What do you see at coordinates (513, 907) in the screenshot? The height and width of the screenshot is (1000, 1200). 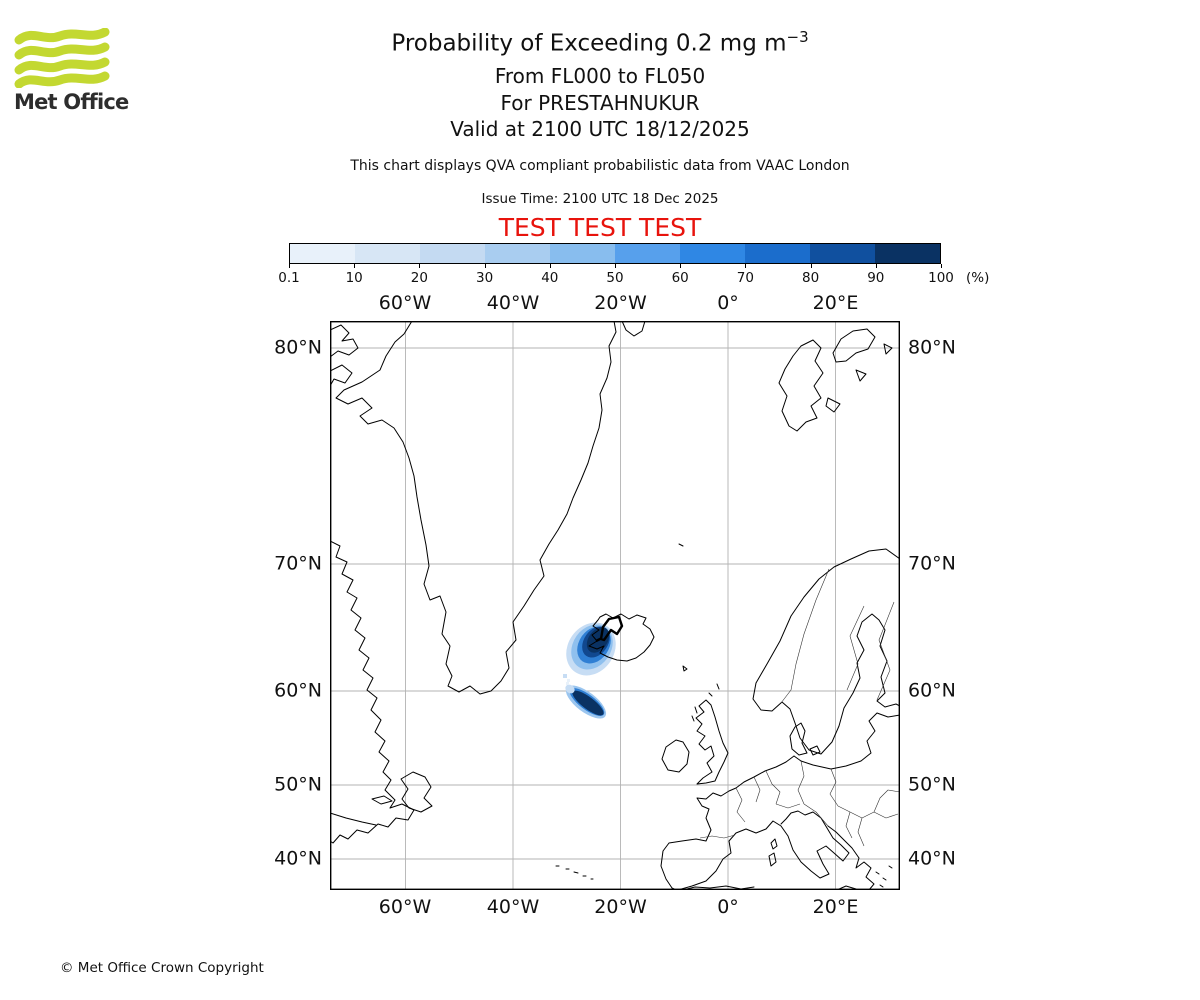 I see `lon-label-bottom: 40°W` at bounding box center [513, 907].